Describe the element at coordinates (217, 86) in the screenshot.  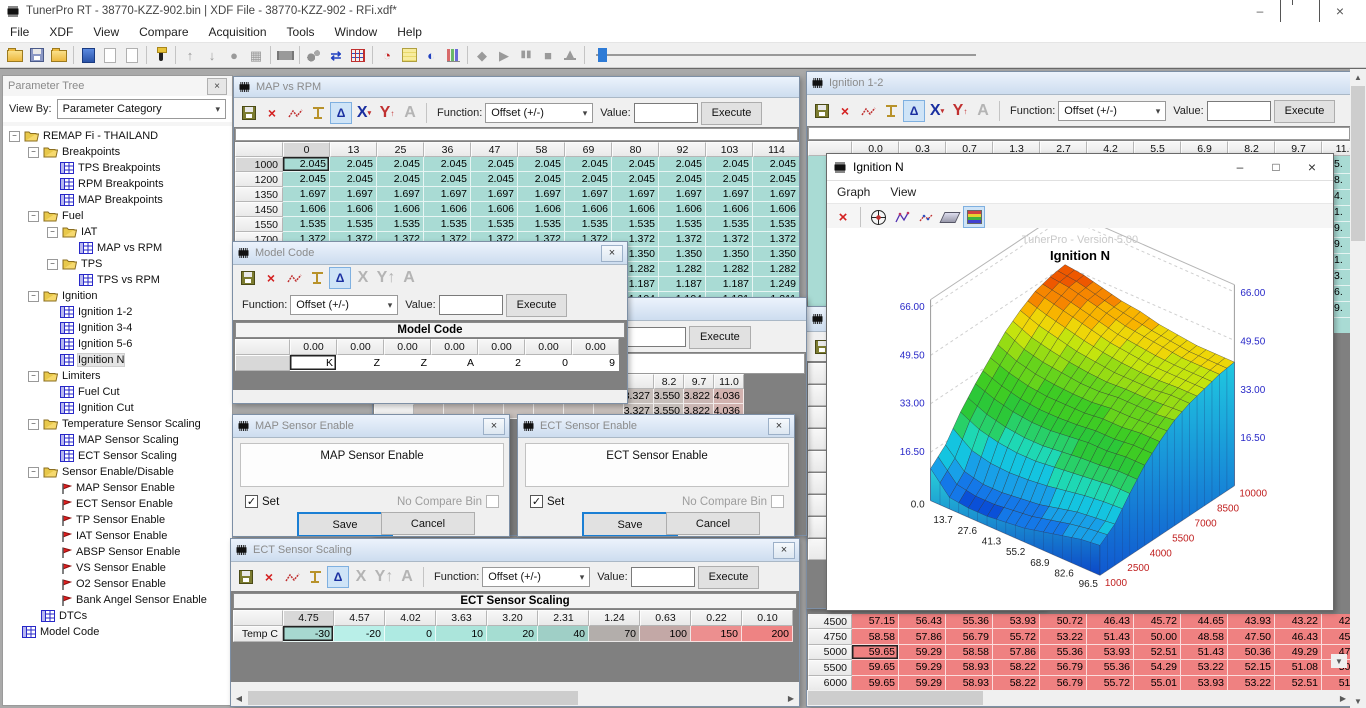
I see `parameter-tree-close-button: ×` at that location.